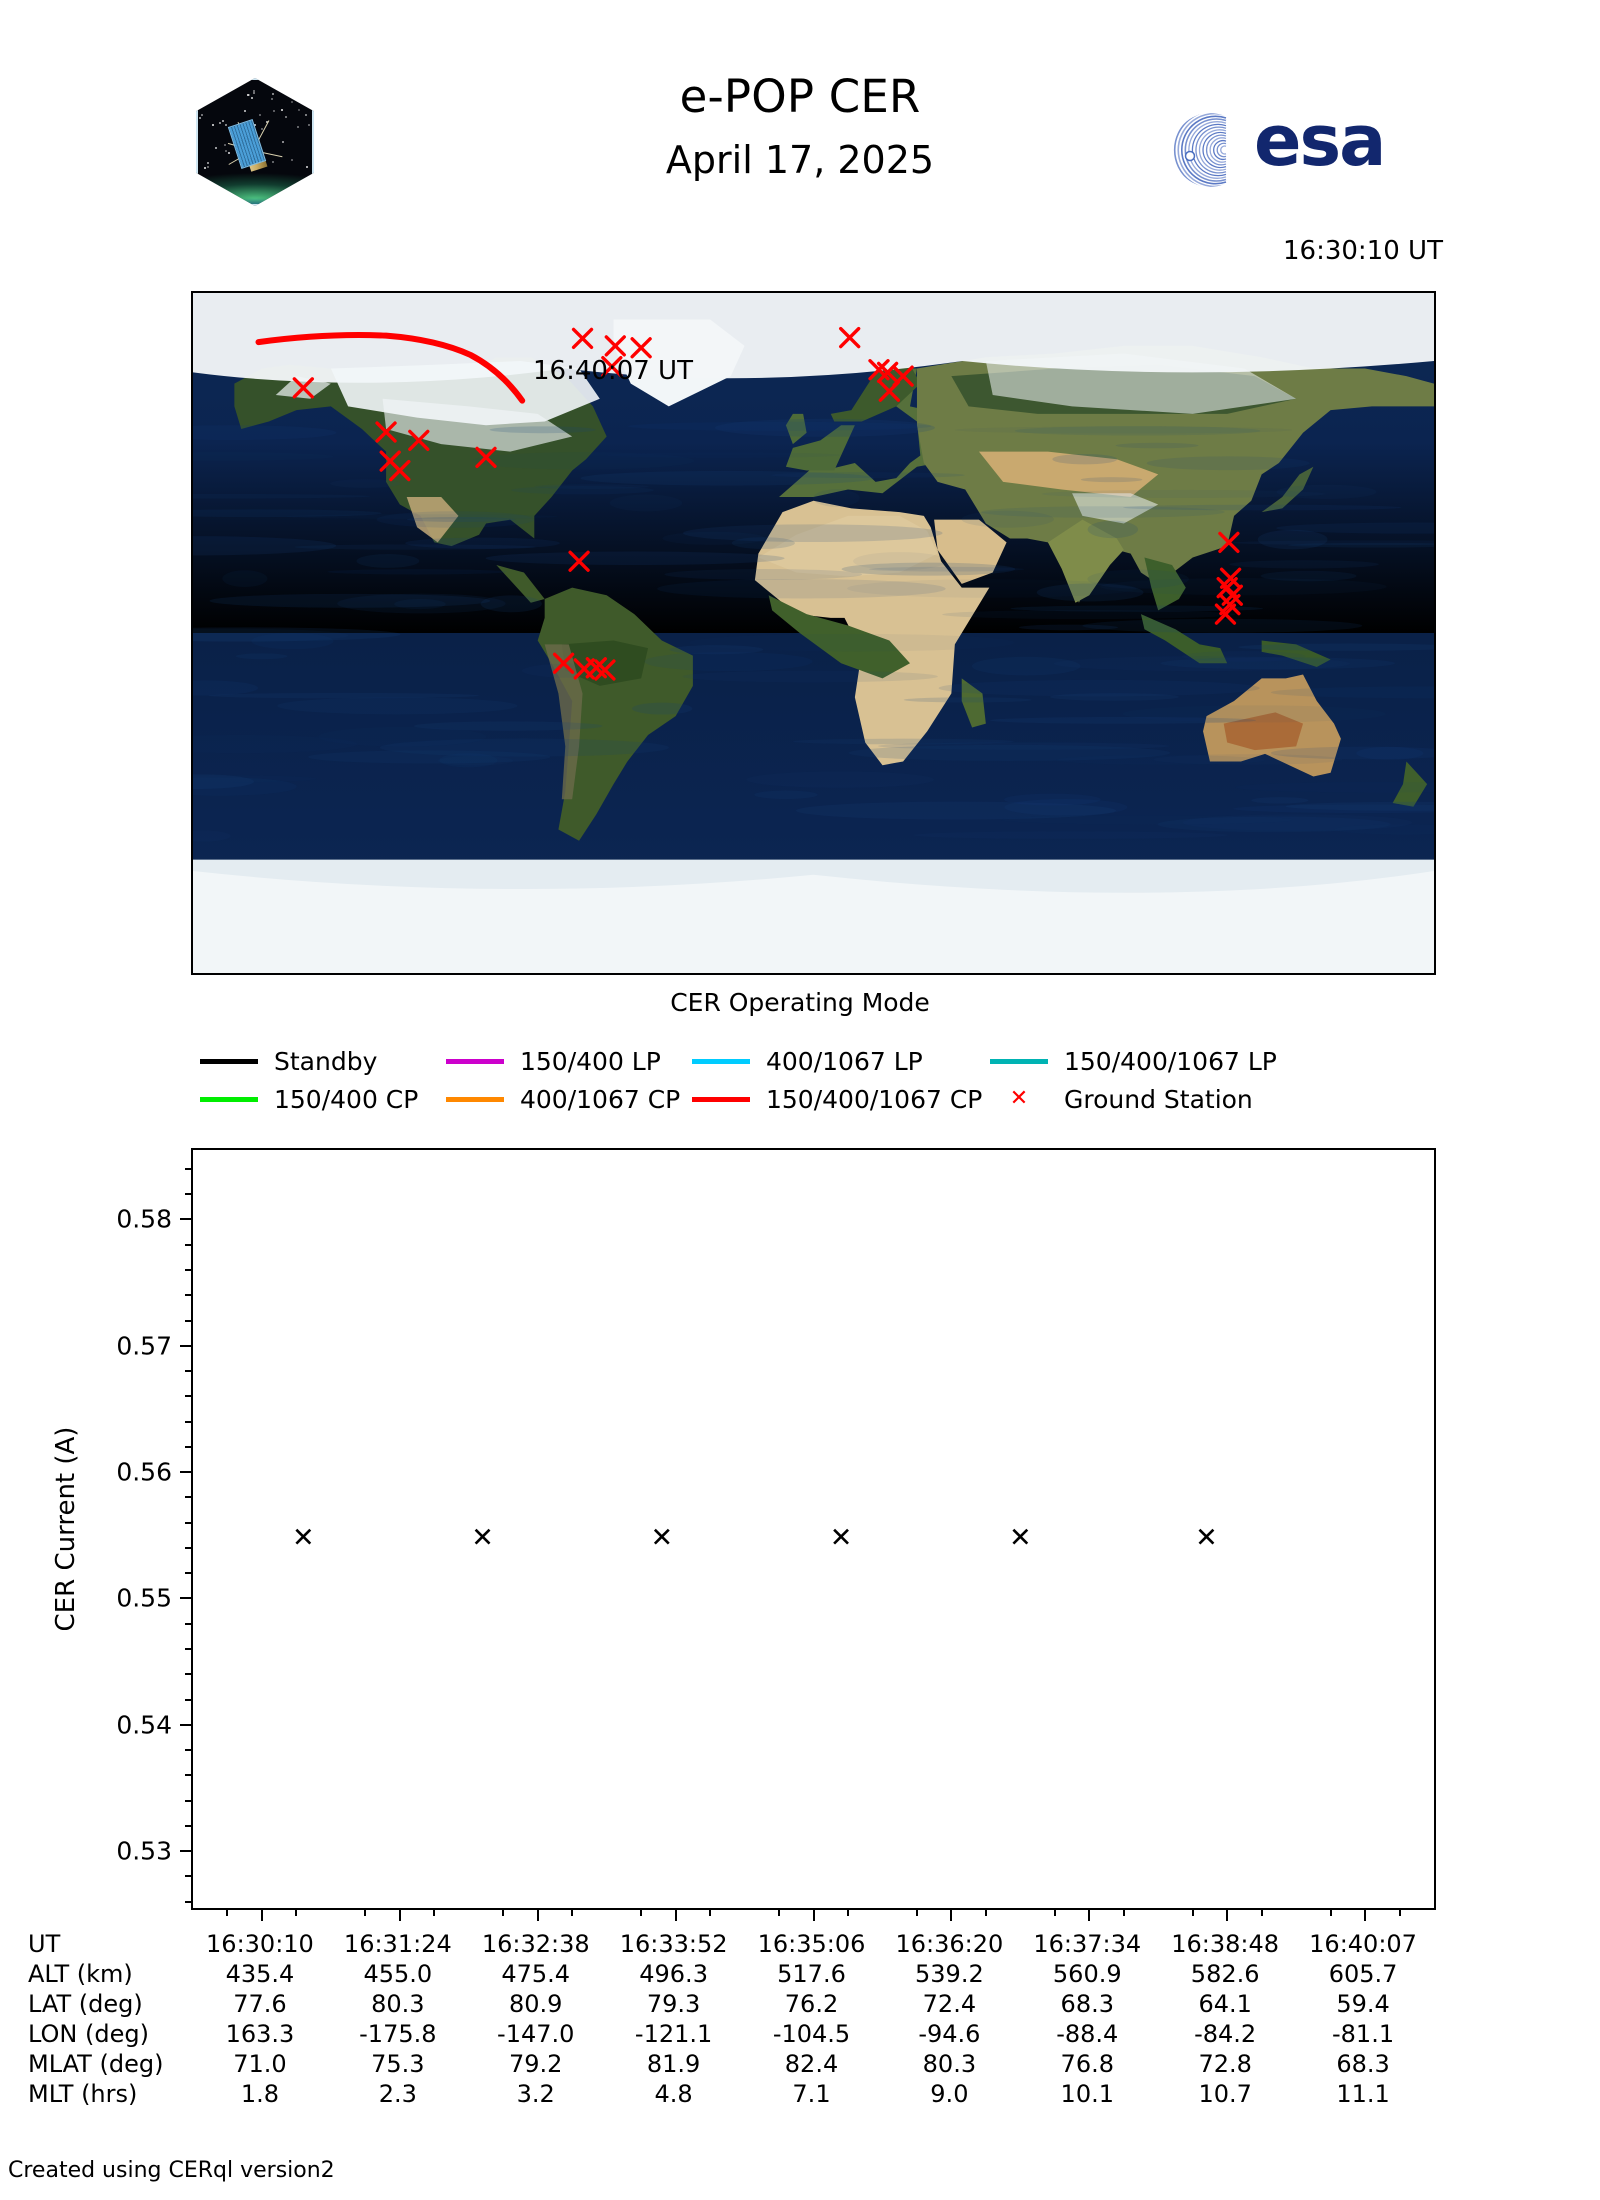 The height and width of the screenshot is (2200, 1600). What do you see at coordinates (326, 1061) in the screenshot?
I see `legend-label: Standby` at bounding box center [326, 1061].